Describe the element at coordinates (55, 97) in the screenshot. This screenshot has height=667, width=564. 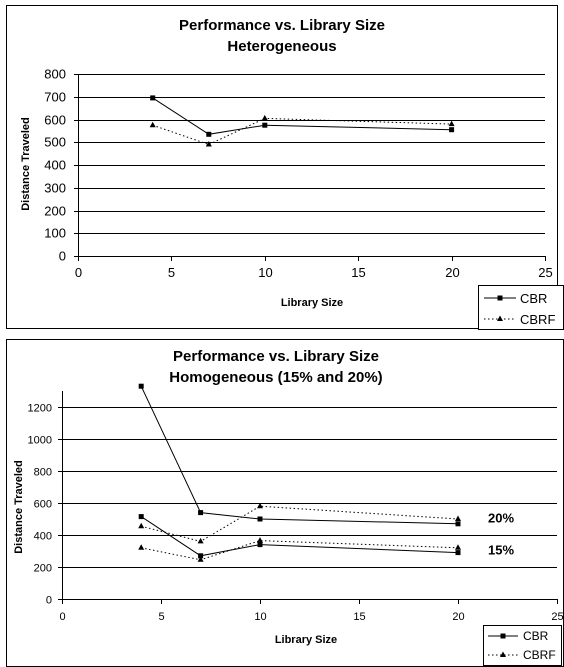
I see `chart1-y-tick-label: 700` at that location.